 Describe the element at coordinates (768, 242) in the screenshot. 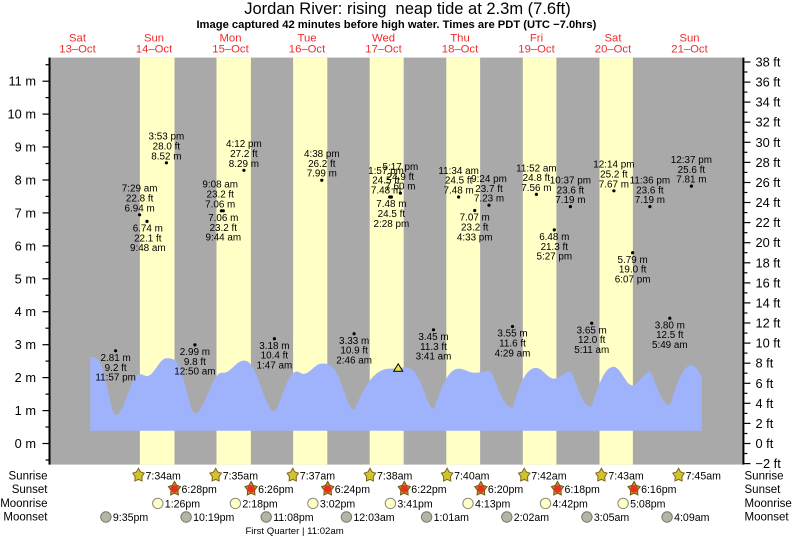

I see `svg-text: 20 ft` at that location.